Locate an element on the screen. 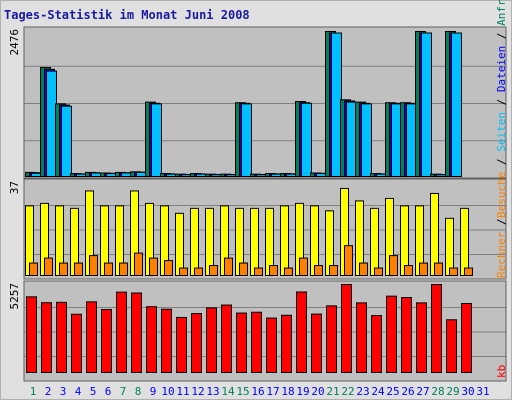 Image resolution: width=512 pixels, height=400 pixels. day-label: 18 is located at coordinates (287, 391).